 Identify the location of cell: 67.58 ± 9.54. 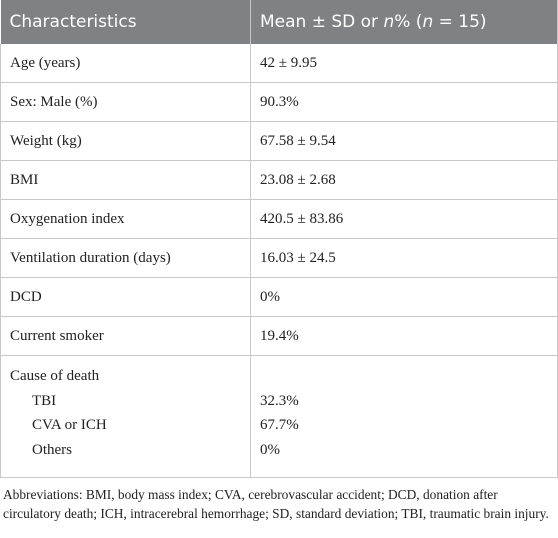
(404, 141).